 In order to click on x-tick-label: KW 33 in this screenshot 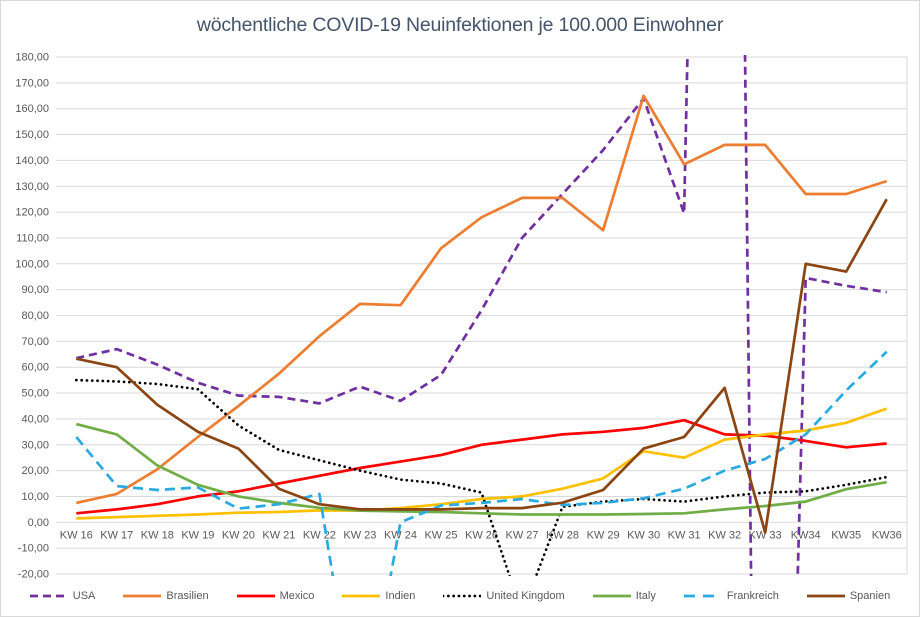, I will do `click(765, 535)`.